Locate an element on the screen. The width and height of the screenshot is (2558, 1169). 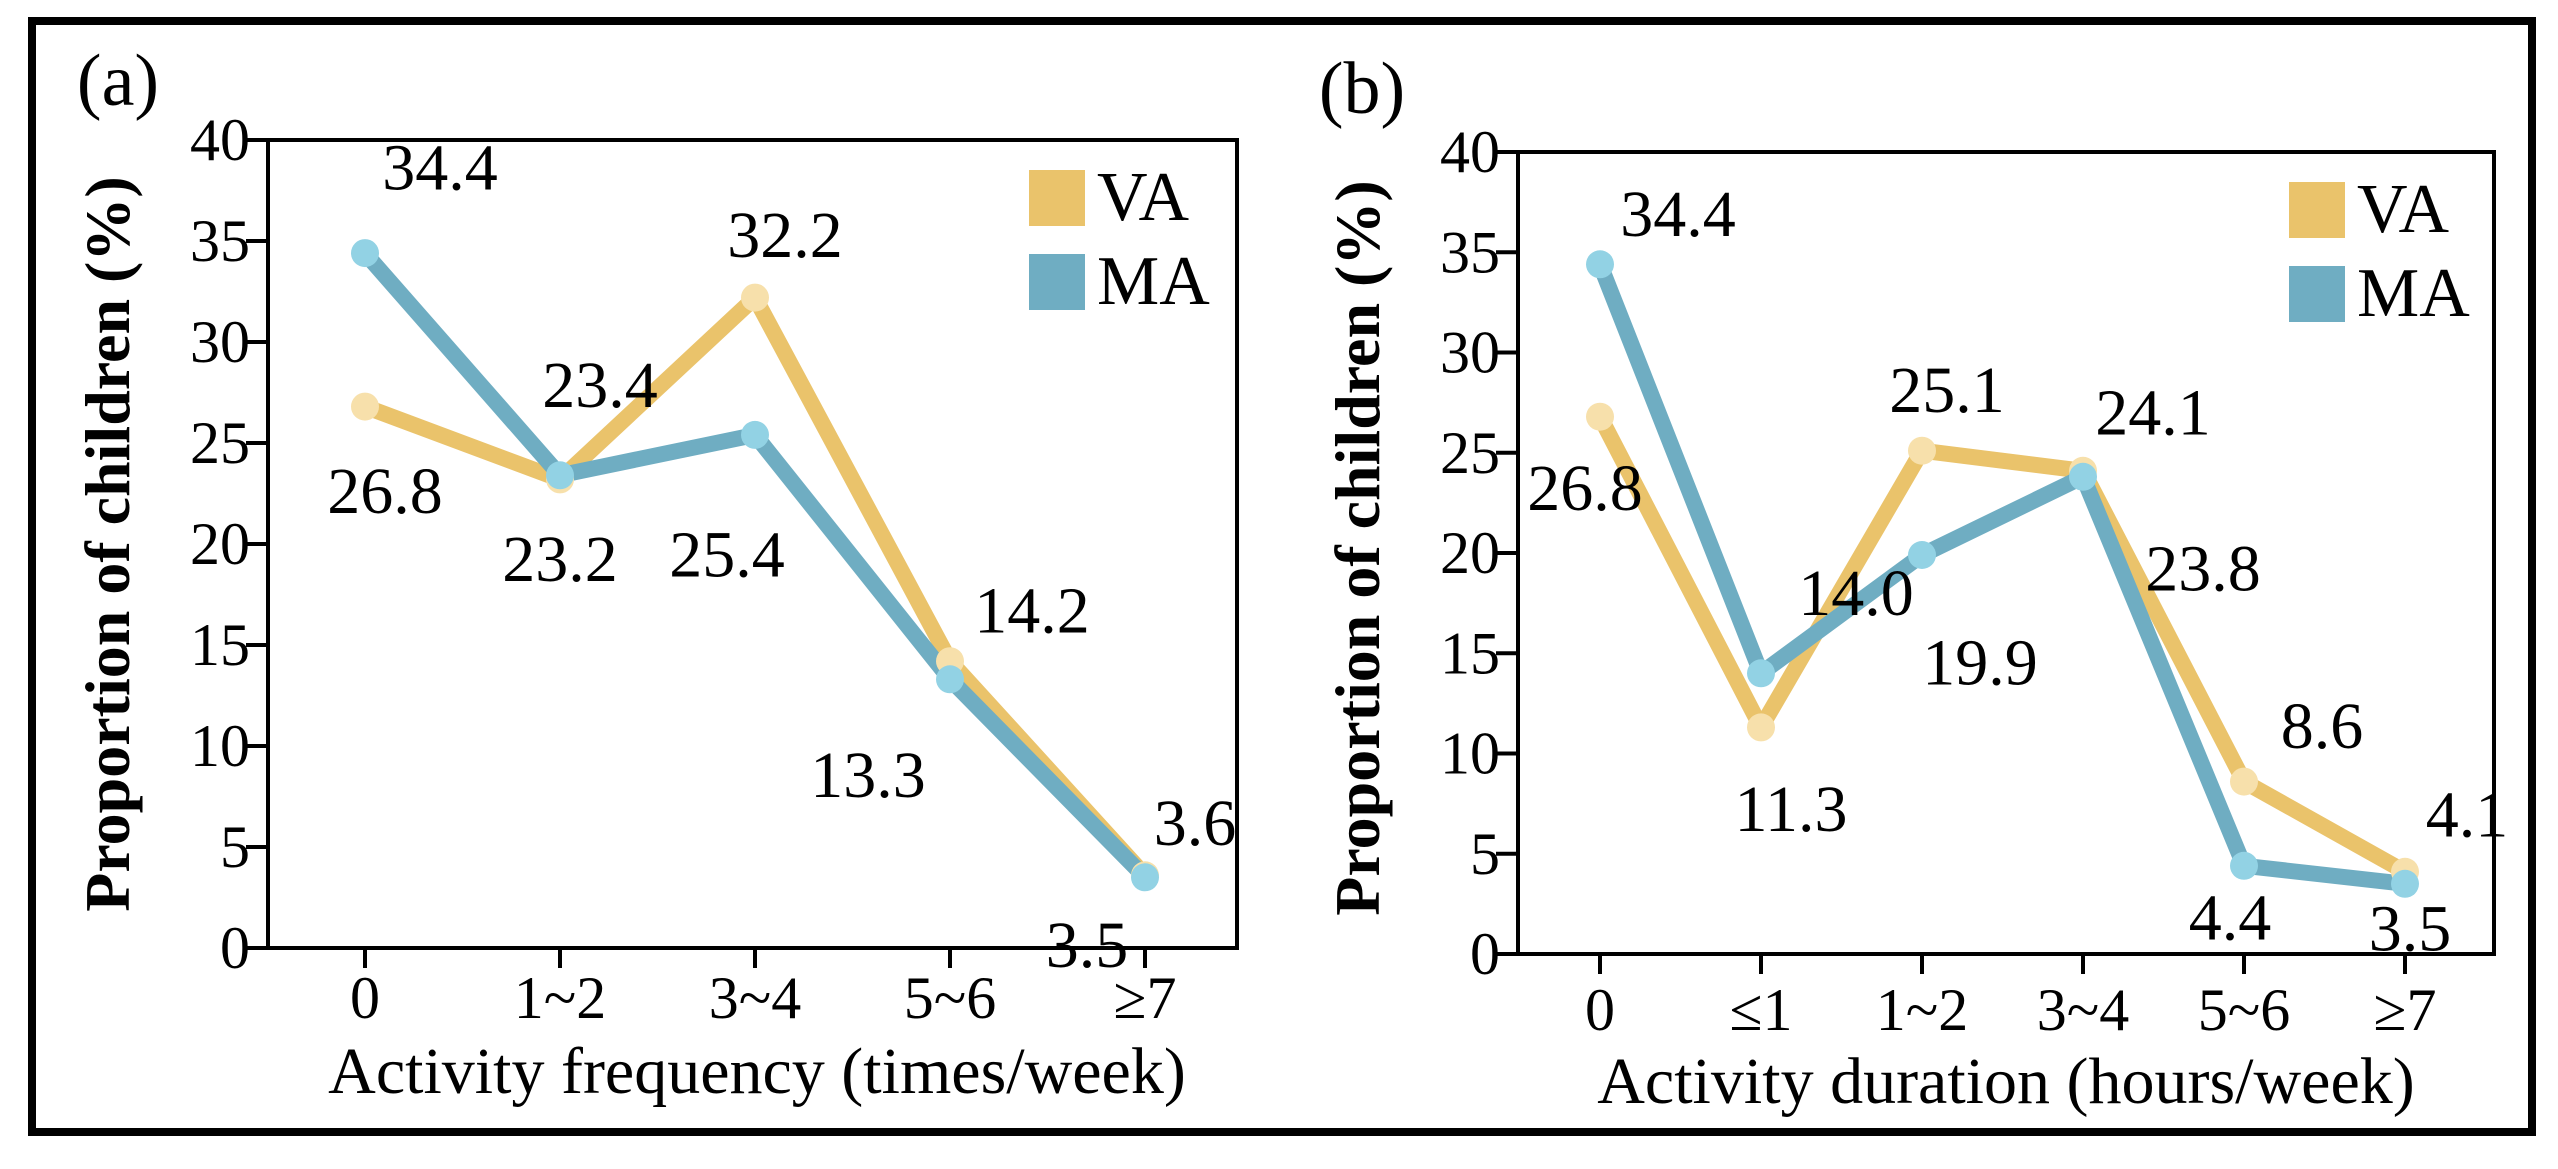
y-tick-label-b: 20 is located at coordinates (1470, 553).